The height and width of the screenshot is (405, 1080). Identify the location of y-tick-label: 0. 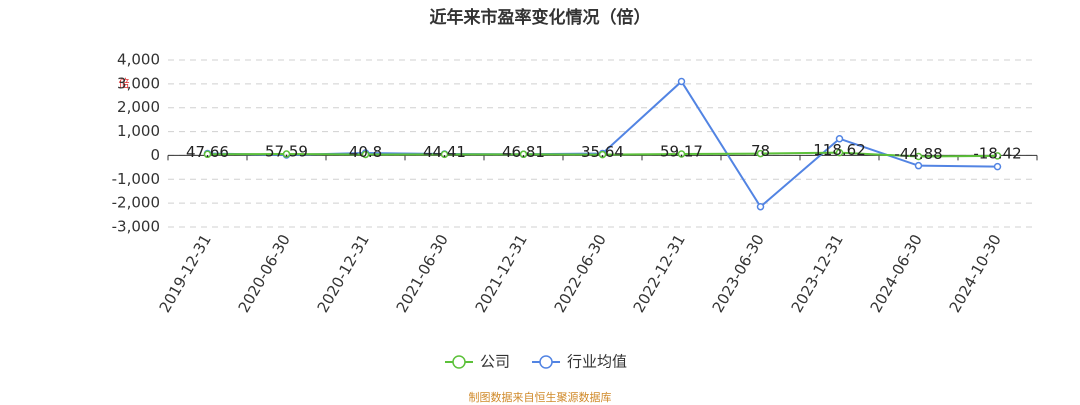
(155, 155).